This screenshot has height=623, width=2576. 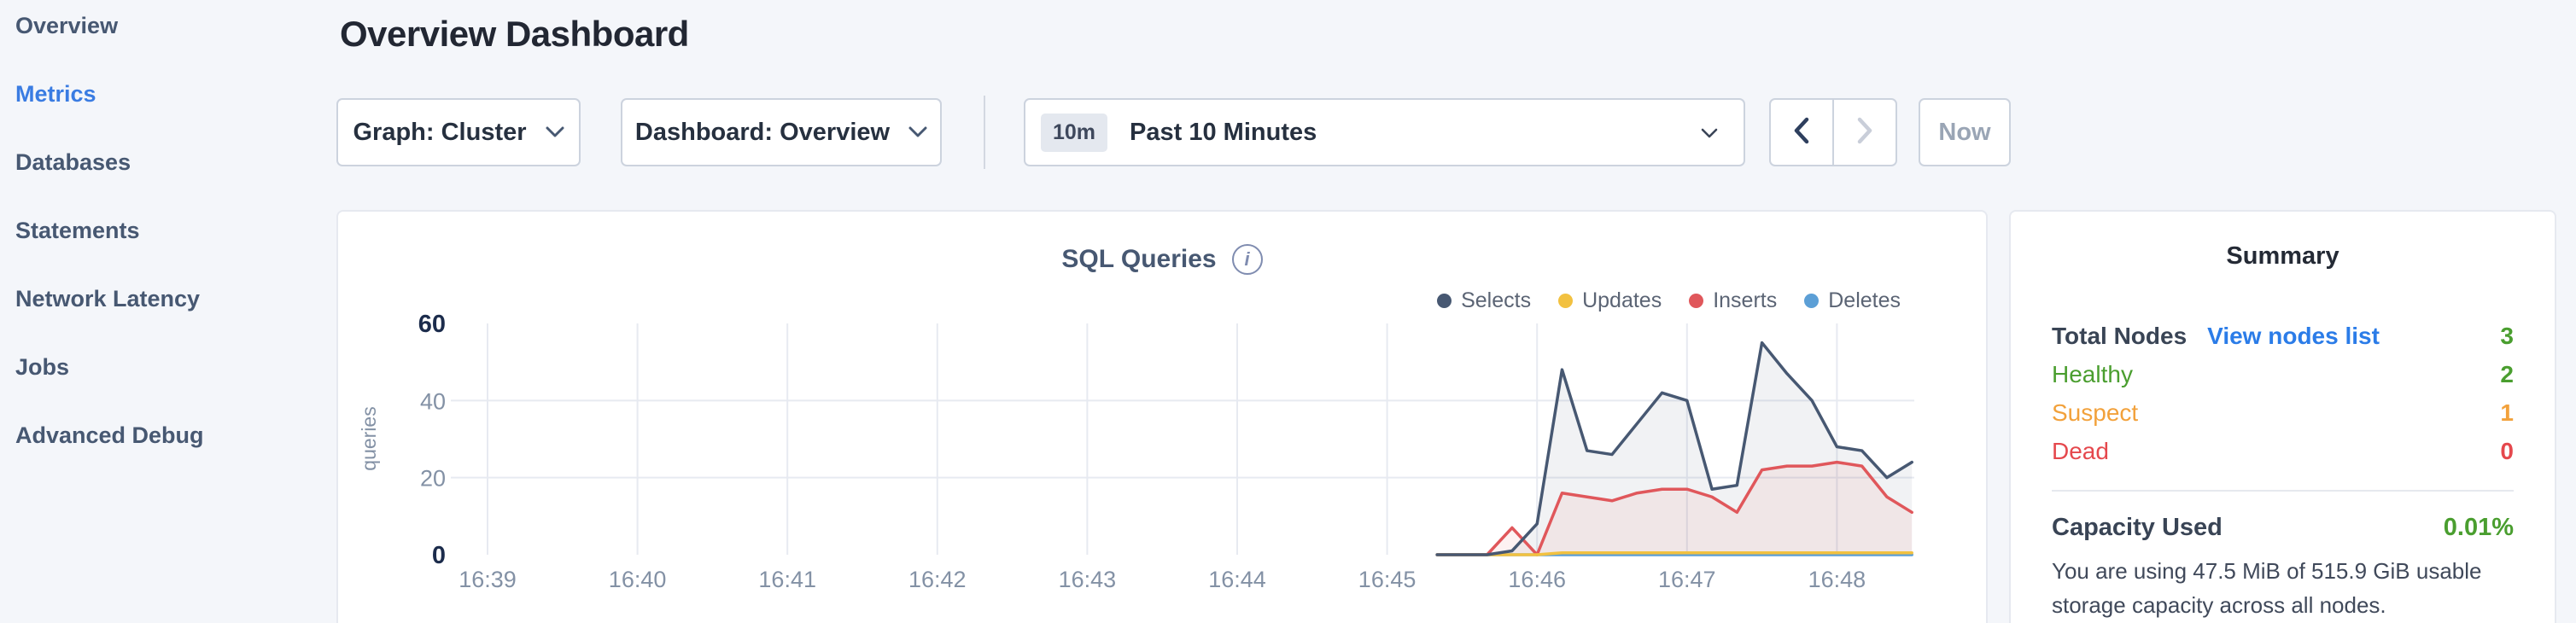 What do you see at coordinates (2282, 256) in the screenshot?
I see `summary-title: Summary` at bounding box center [2282, 256].